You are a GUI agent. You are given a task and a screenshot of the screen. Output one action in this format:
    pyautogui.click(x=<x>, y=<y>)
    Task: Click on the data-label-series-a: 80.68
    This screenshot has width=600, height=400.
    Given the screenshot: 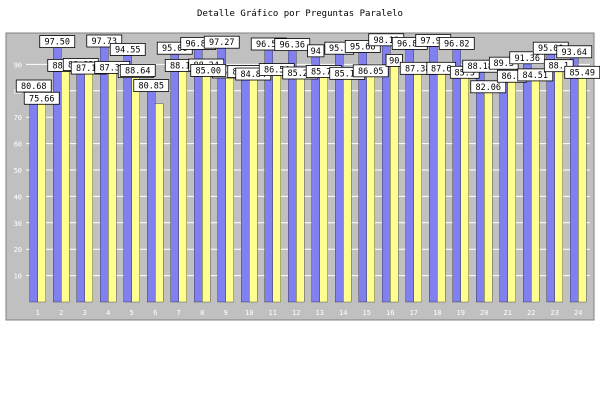 What is the action you would take?
    pyautogui.click(x=34, y=87)
    